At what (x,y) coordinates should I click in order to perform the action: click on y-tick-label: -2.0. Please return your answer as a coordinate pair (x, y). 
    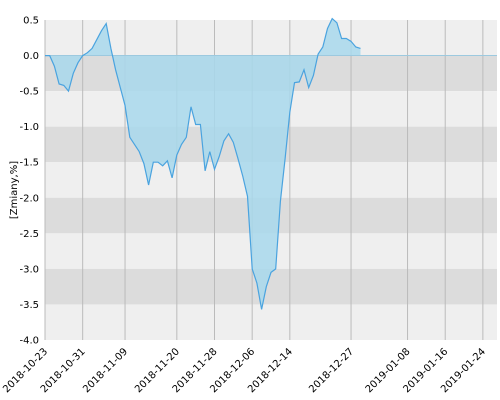
    Looking at the image, I should click on (29, 198).